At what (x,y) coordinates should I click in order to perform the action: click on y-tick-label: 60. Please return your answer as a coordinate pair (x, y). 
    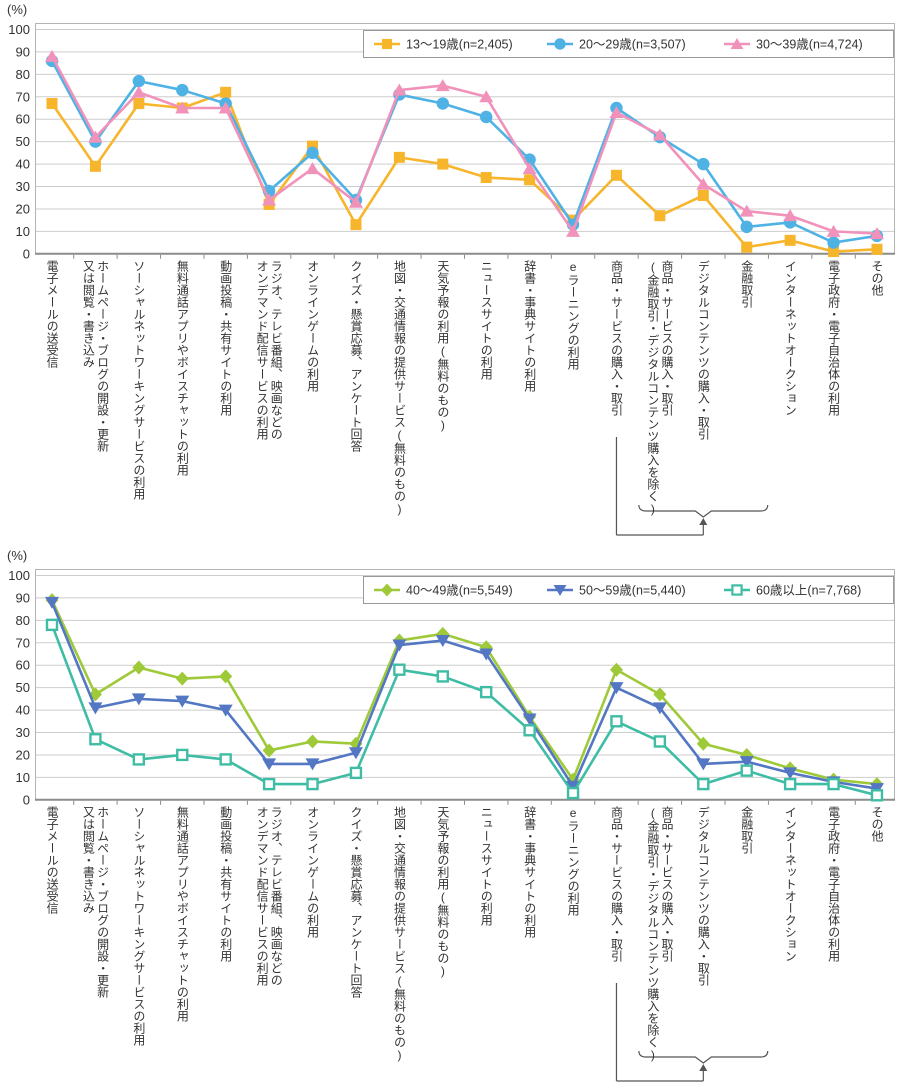
    Looking at the image, I should click on (23, 119).